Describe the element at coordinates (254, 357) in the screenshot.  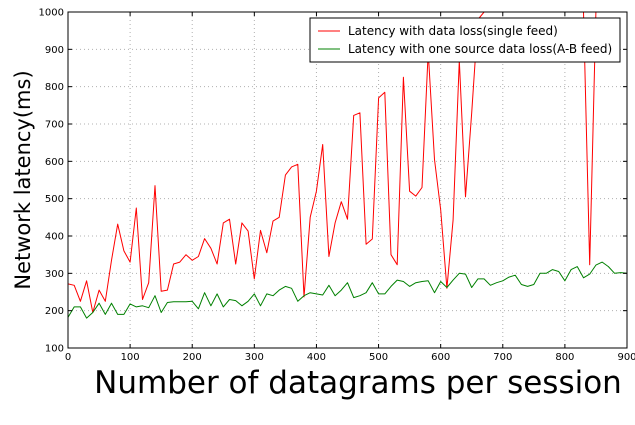
I see `x-tick-label: 300` at that location.